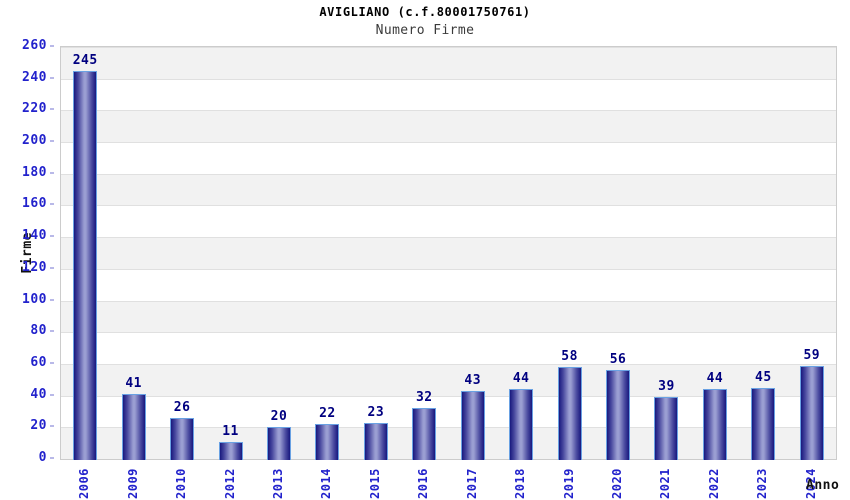 The image size is (850, 500). I want to click on bar-value-label: 20, so click(279, 417).